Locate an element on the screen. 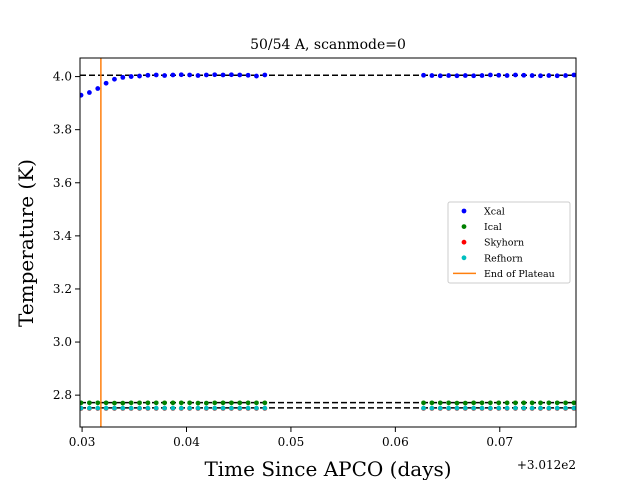 The width and height of the screenshot is (640, 480). x-axis-label: Time Since APCO (days) is located at coordinates (327, 468).